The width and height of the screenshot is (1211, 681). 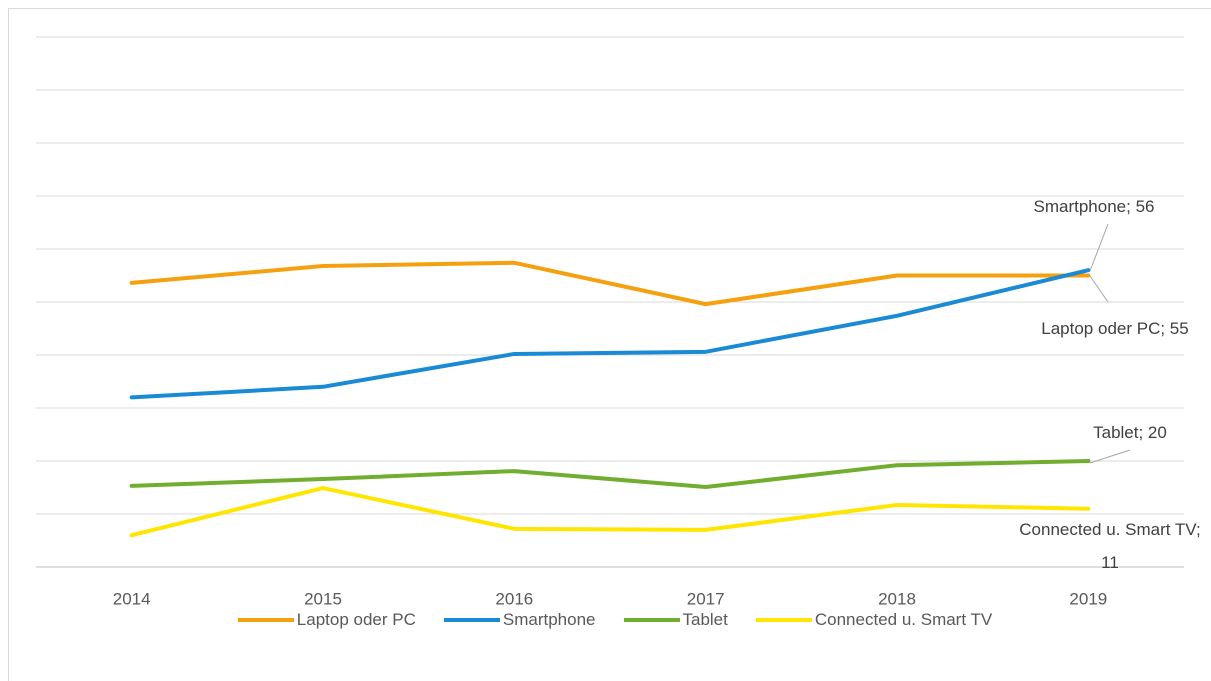 What do you see at coordinates (897, 598) in the screenshot?
I see `x-tick-label: 2018` at bounding box center [897, 598].